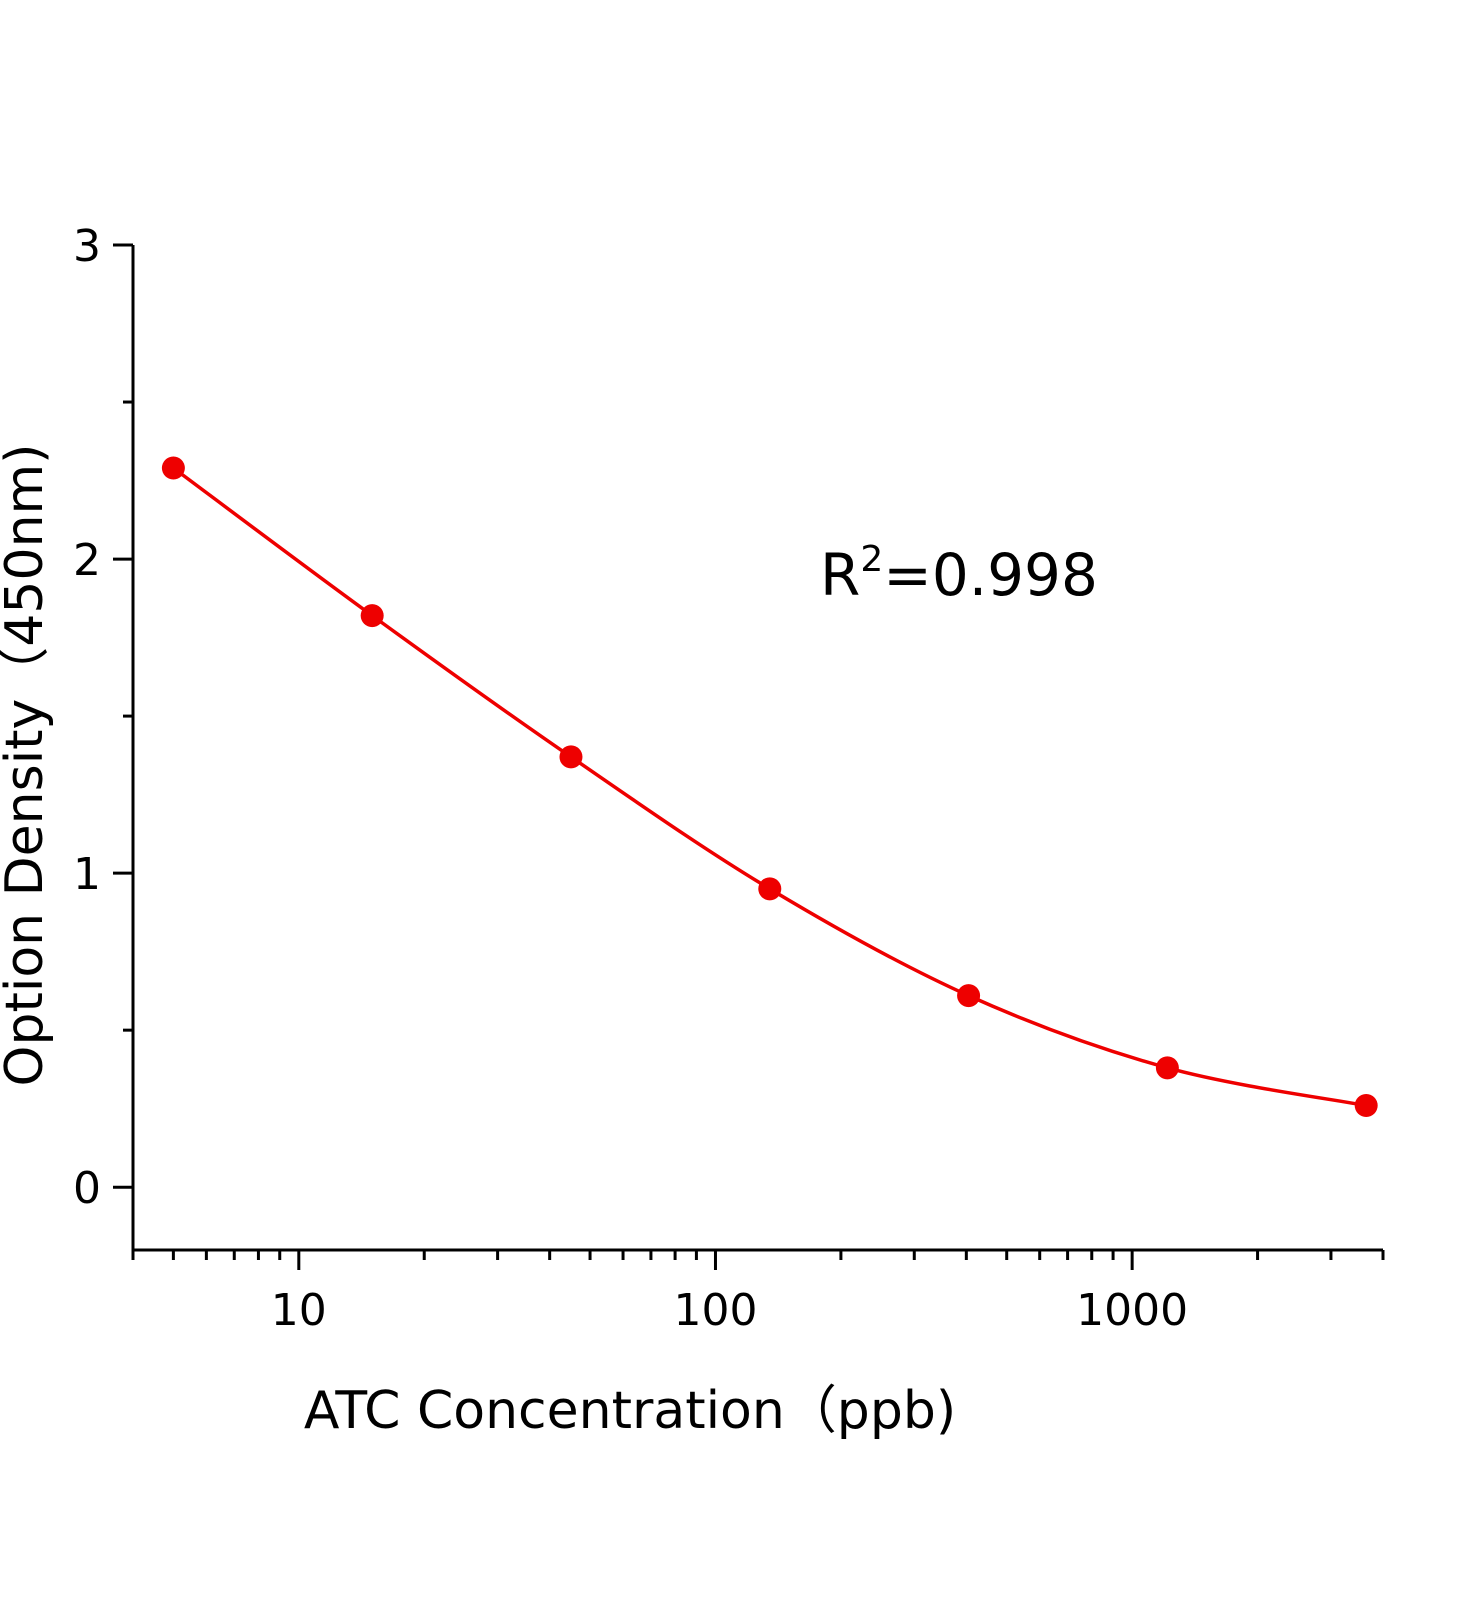 The height and width of the screenshot is (1600, 1472). What do you see at coordinates (840, 575) in the screenshot?
I see `annotation-r: R` at bounding box center [840, 575].